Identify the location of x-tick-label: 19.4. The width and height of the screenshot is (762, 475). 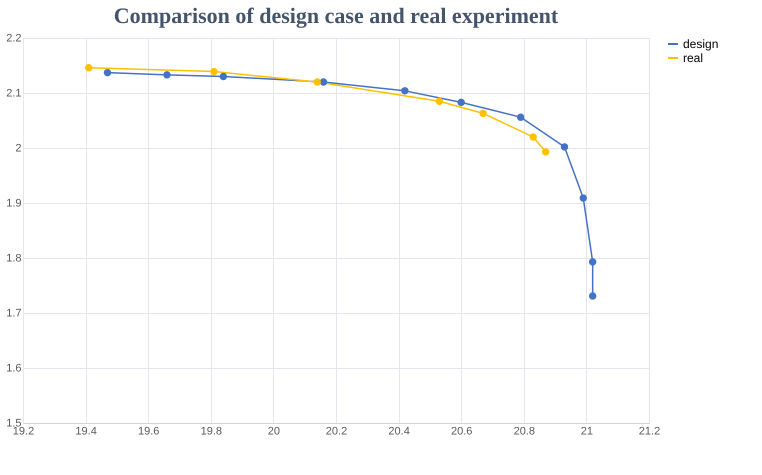
(86, 432).